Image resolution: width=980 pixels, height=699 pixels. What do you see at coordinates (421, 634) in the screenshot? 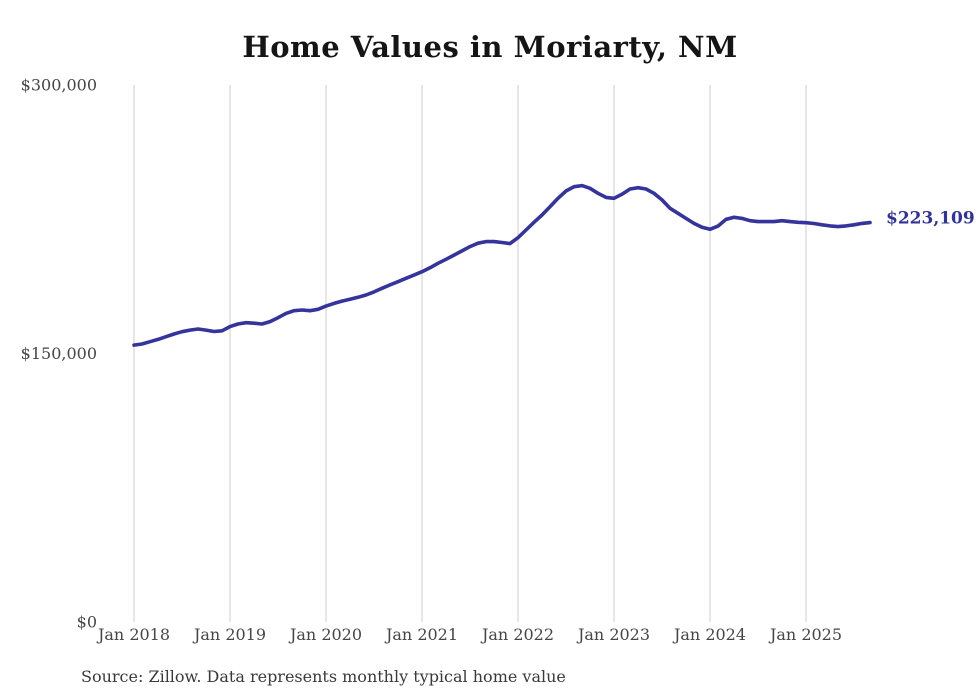
I see `x-tick-label: Jan 2021` at bounding box center [421, 634].